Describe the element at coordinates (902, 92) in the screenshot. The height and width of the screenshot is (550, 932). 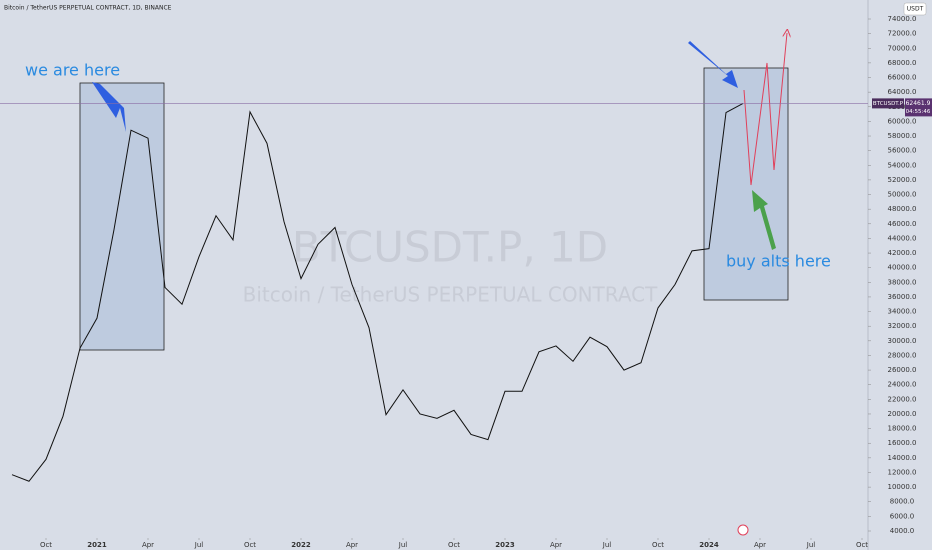
I see `y-tick-label: 64000.0` at that location.